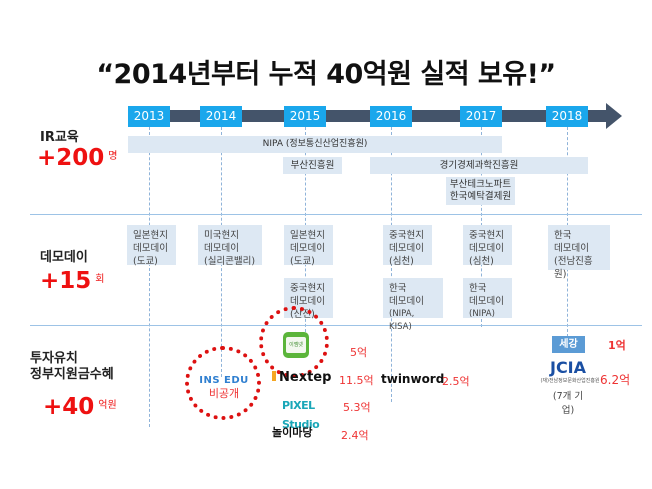 The width and height of the screenshot is (652, 489). Describe the element at coordinates (413, 379) in the screenshot. I see `twinword-logo: twinword` at that location.